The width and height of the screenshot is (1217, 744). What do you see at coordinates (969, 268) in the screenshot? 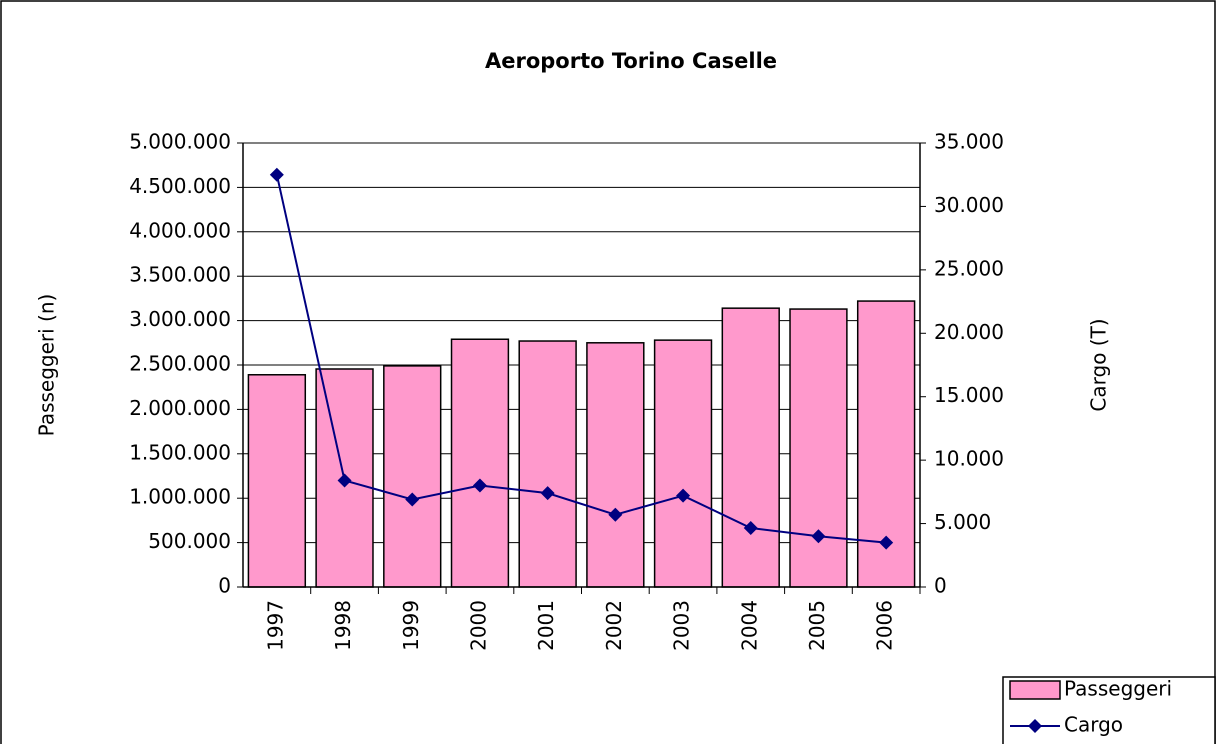
I see `y2-tick-label: 25.000` at bounding box center [969, 268].